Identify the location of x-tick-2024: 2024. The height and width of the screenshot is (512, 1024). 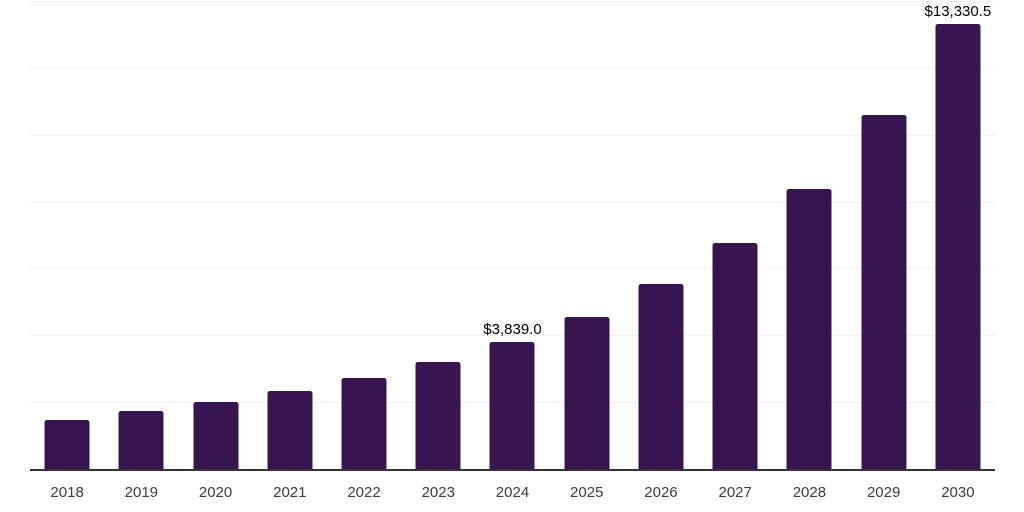
(512, 492).